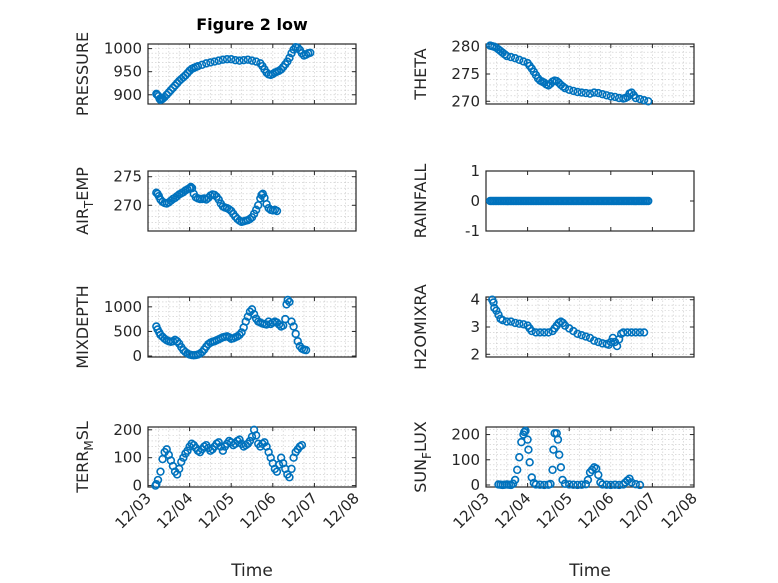 This screenshot has width=778, height=583. I want to click on subplot-mixdepth: 0 500 1000 MIXDEPTH, so click(215, 327).